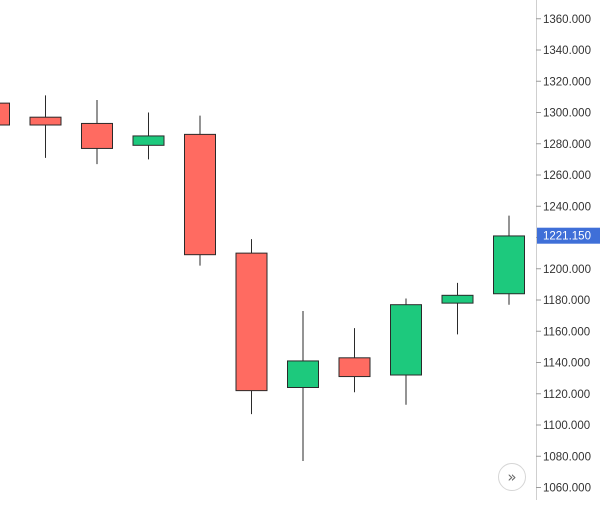 This screenshot has height=505, width=600. I want to click on y-tick-label: 1140.000, so click(566, 364).